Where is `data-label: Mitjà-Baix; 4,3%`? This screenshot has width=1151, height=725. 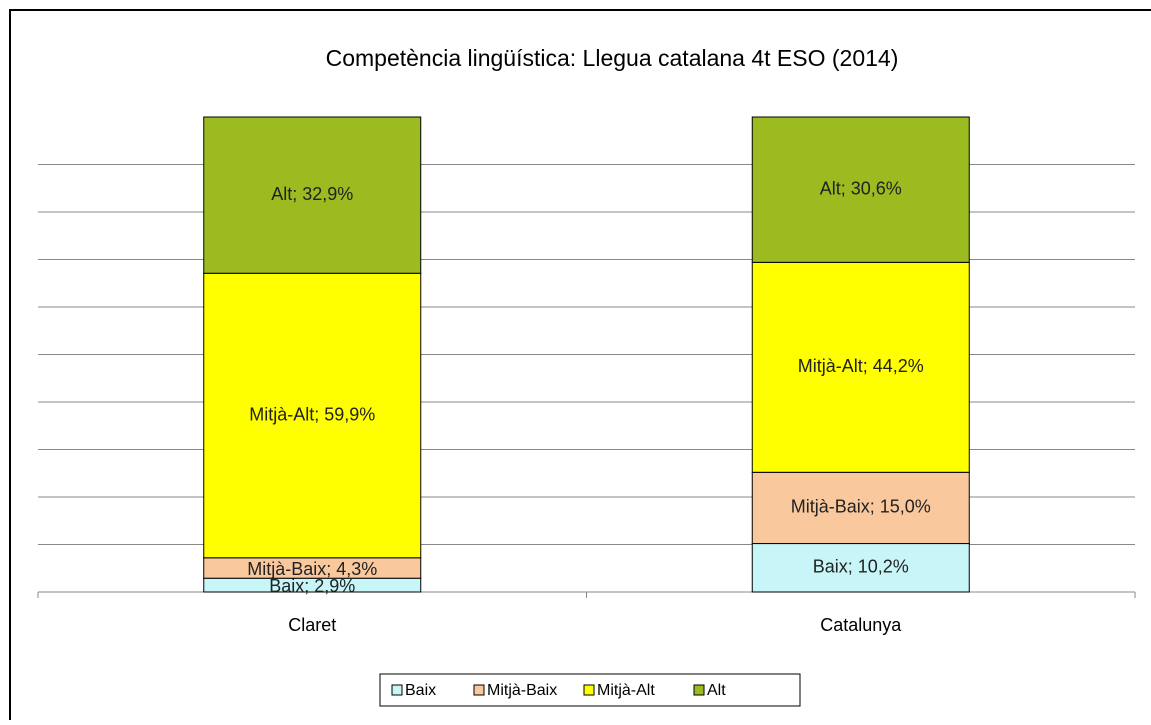
data-label: Mitjà-Baix; 4,3% is located at coordinates (312, 569).